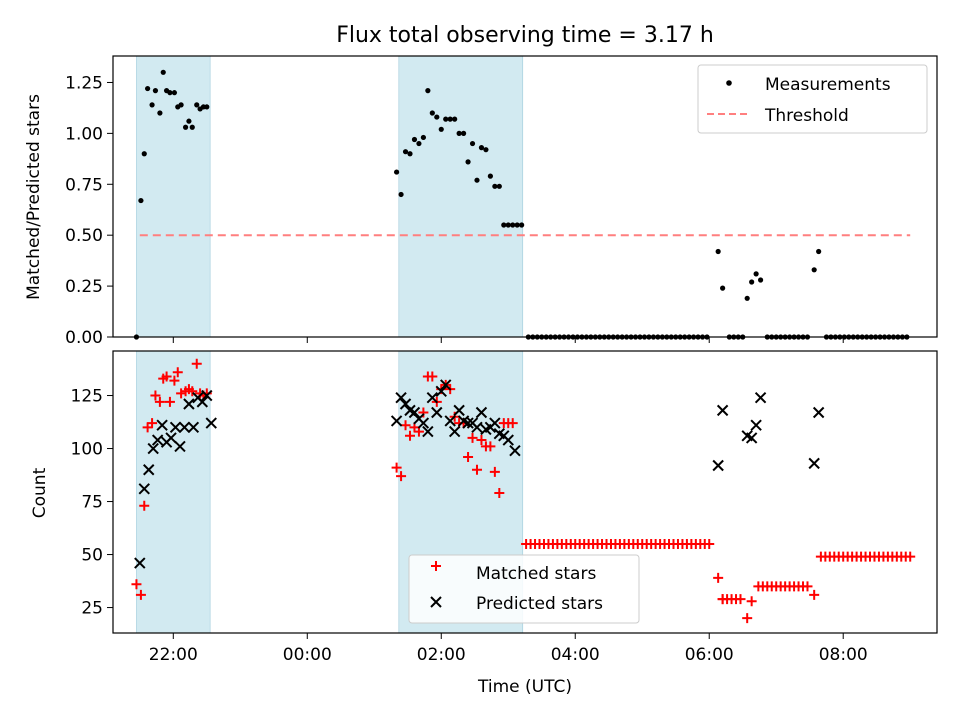 Image resolution: width=960 pixels, height=724 pixels. I want to click on bottom-ylabel: Count, so click(40, 492).